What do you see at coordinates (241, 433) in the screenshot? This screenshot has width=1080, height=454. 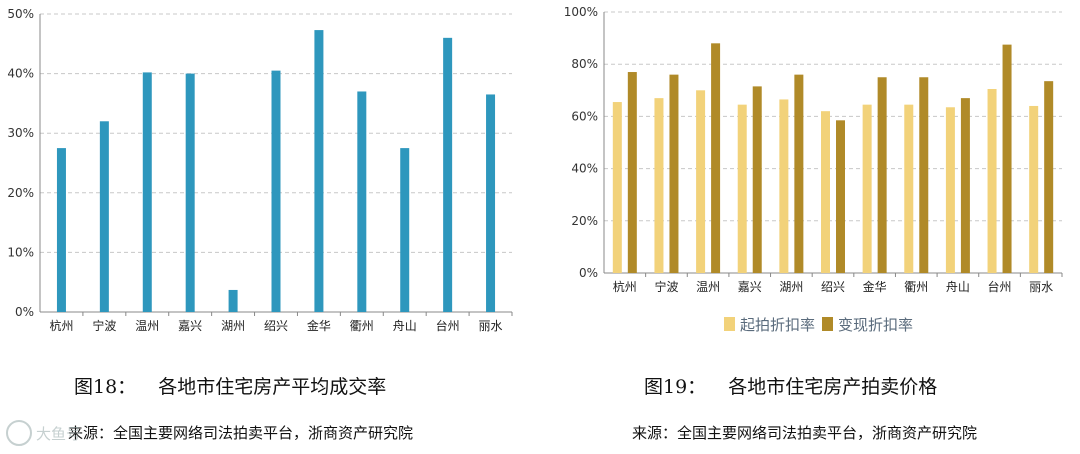 I see `left-source: 来源：全国主要网络司法拍卖平台，浙商资产研究院` at bounding box center [241, 433].